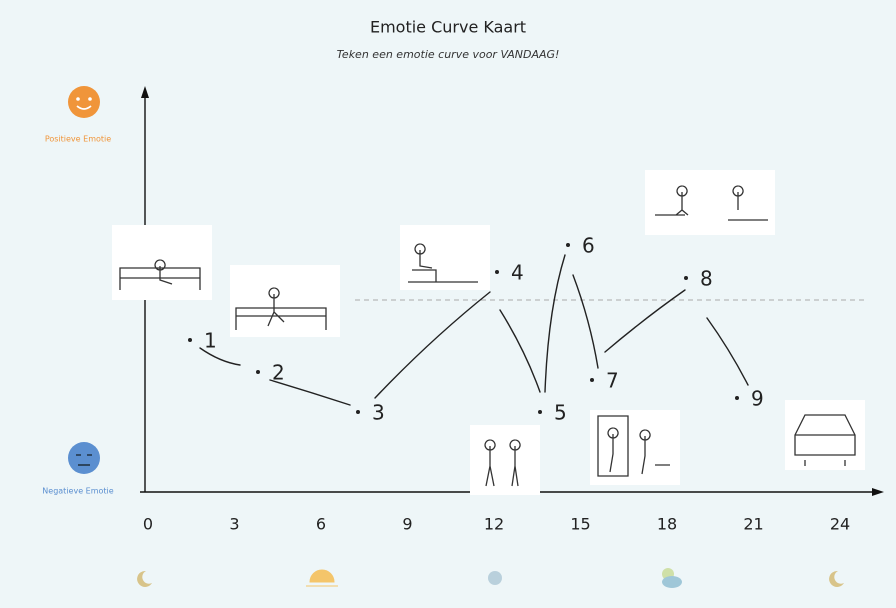  I want to click on x-tick-label: 3, so click(234, 524).